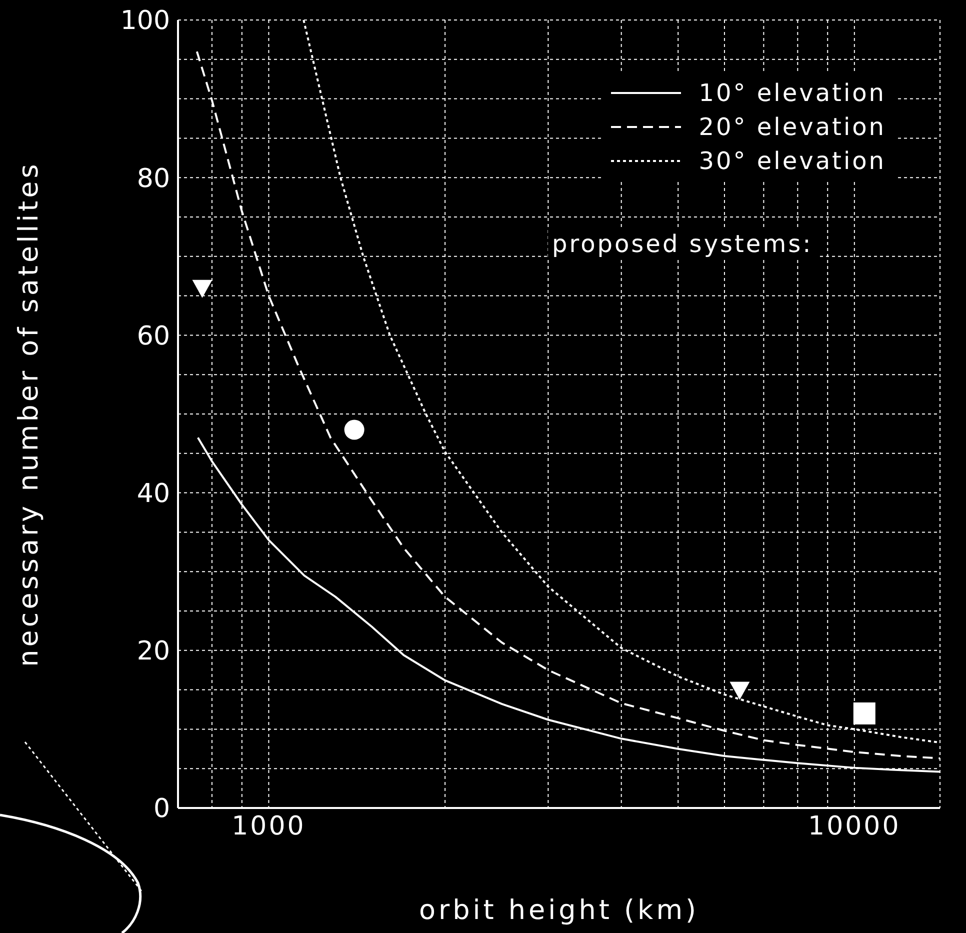 The image size is (966, 933). Describe the element at coordinates (792, 161) in the screenshot. I see `legend-label: 30° elevation` at that location.